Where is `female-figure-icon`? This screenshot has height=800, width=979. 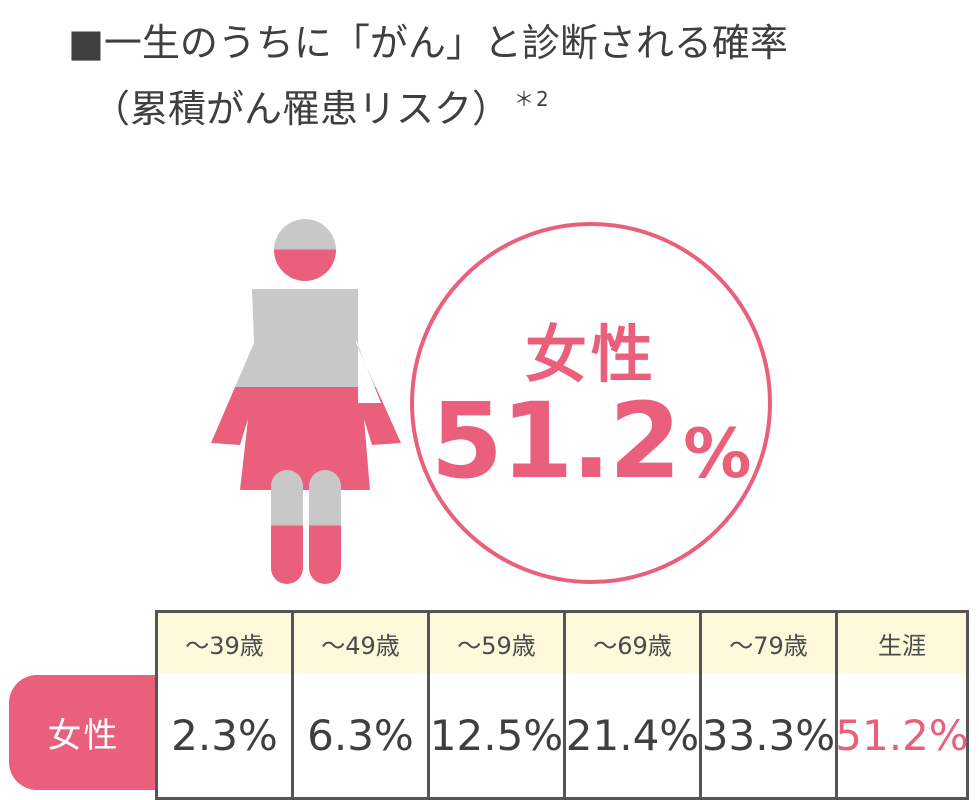
female-figure-icon is located at coordinates (305, 402).